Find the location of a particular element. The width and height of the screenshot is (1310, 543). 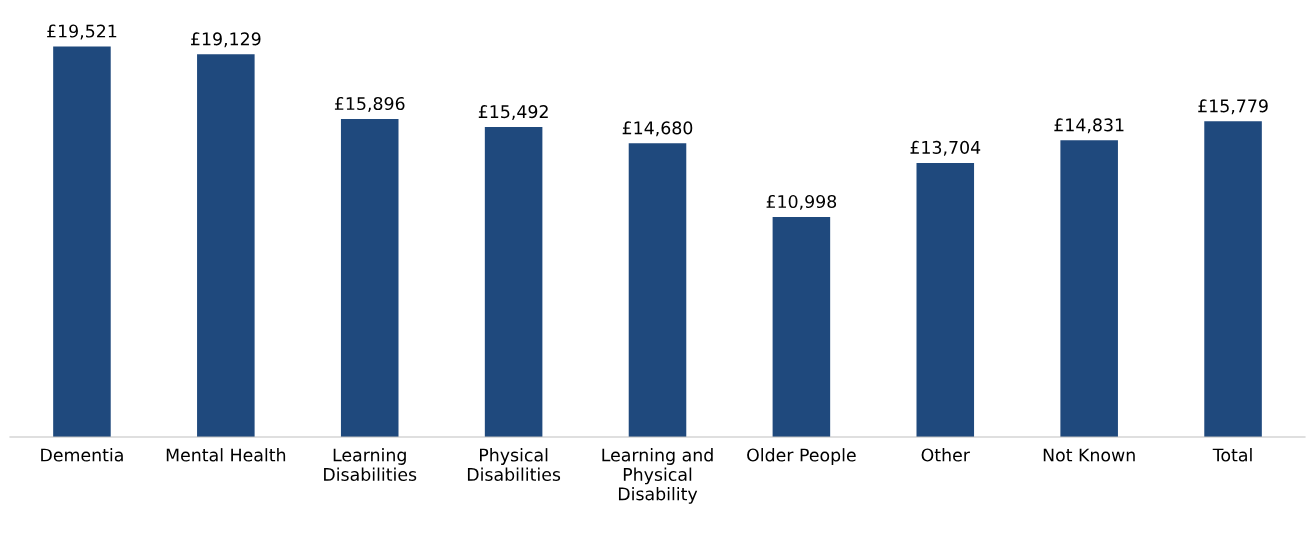

data-label: £19,521 is located at coordinates (82, 32).